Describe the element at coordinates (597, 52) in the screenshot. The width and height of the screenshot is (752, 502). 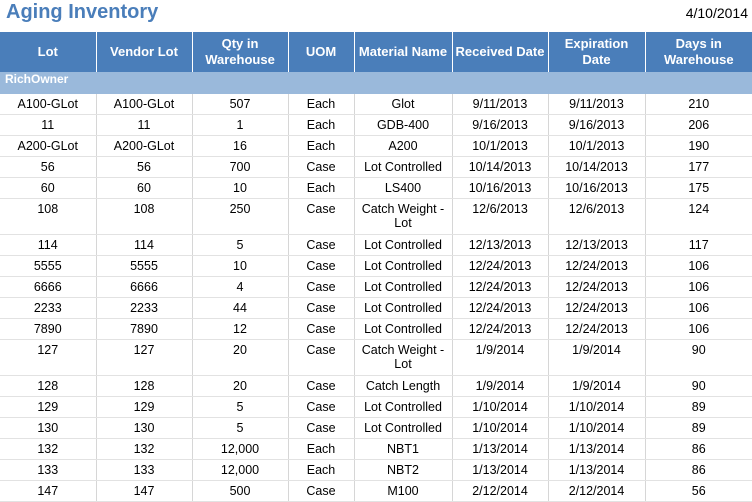
I see `column-header-expiration-date: Expiration Date` at that location.